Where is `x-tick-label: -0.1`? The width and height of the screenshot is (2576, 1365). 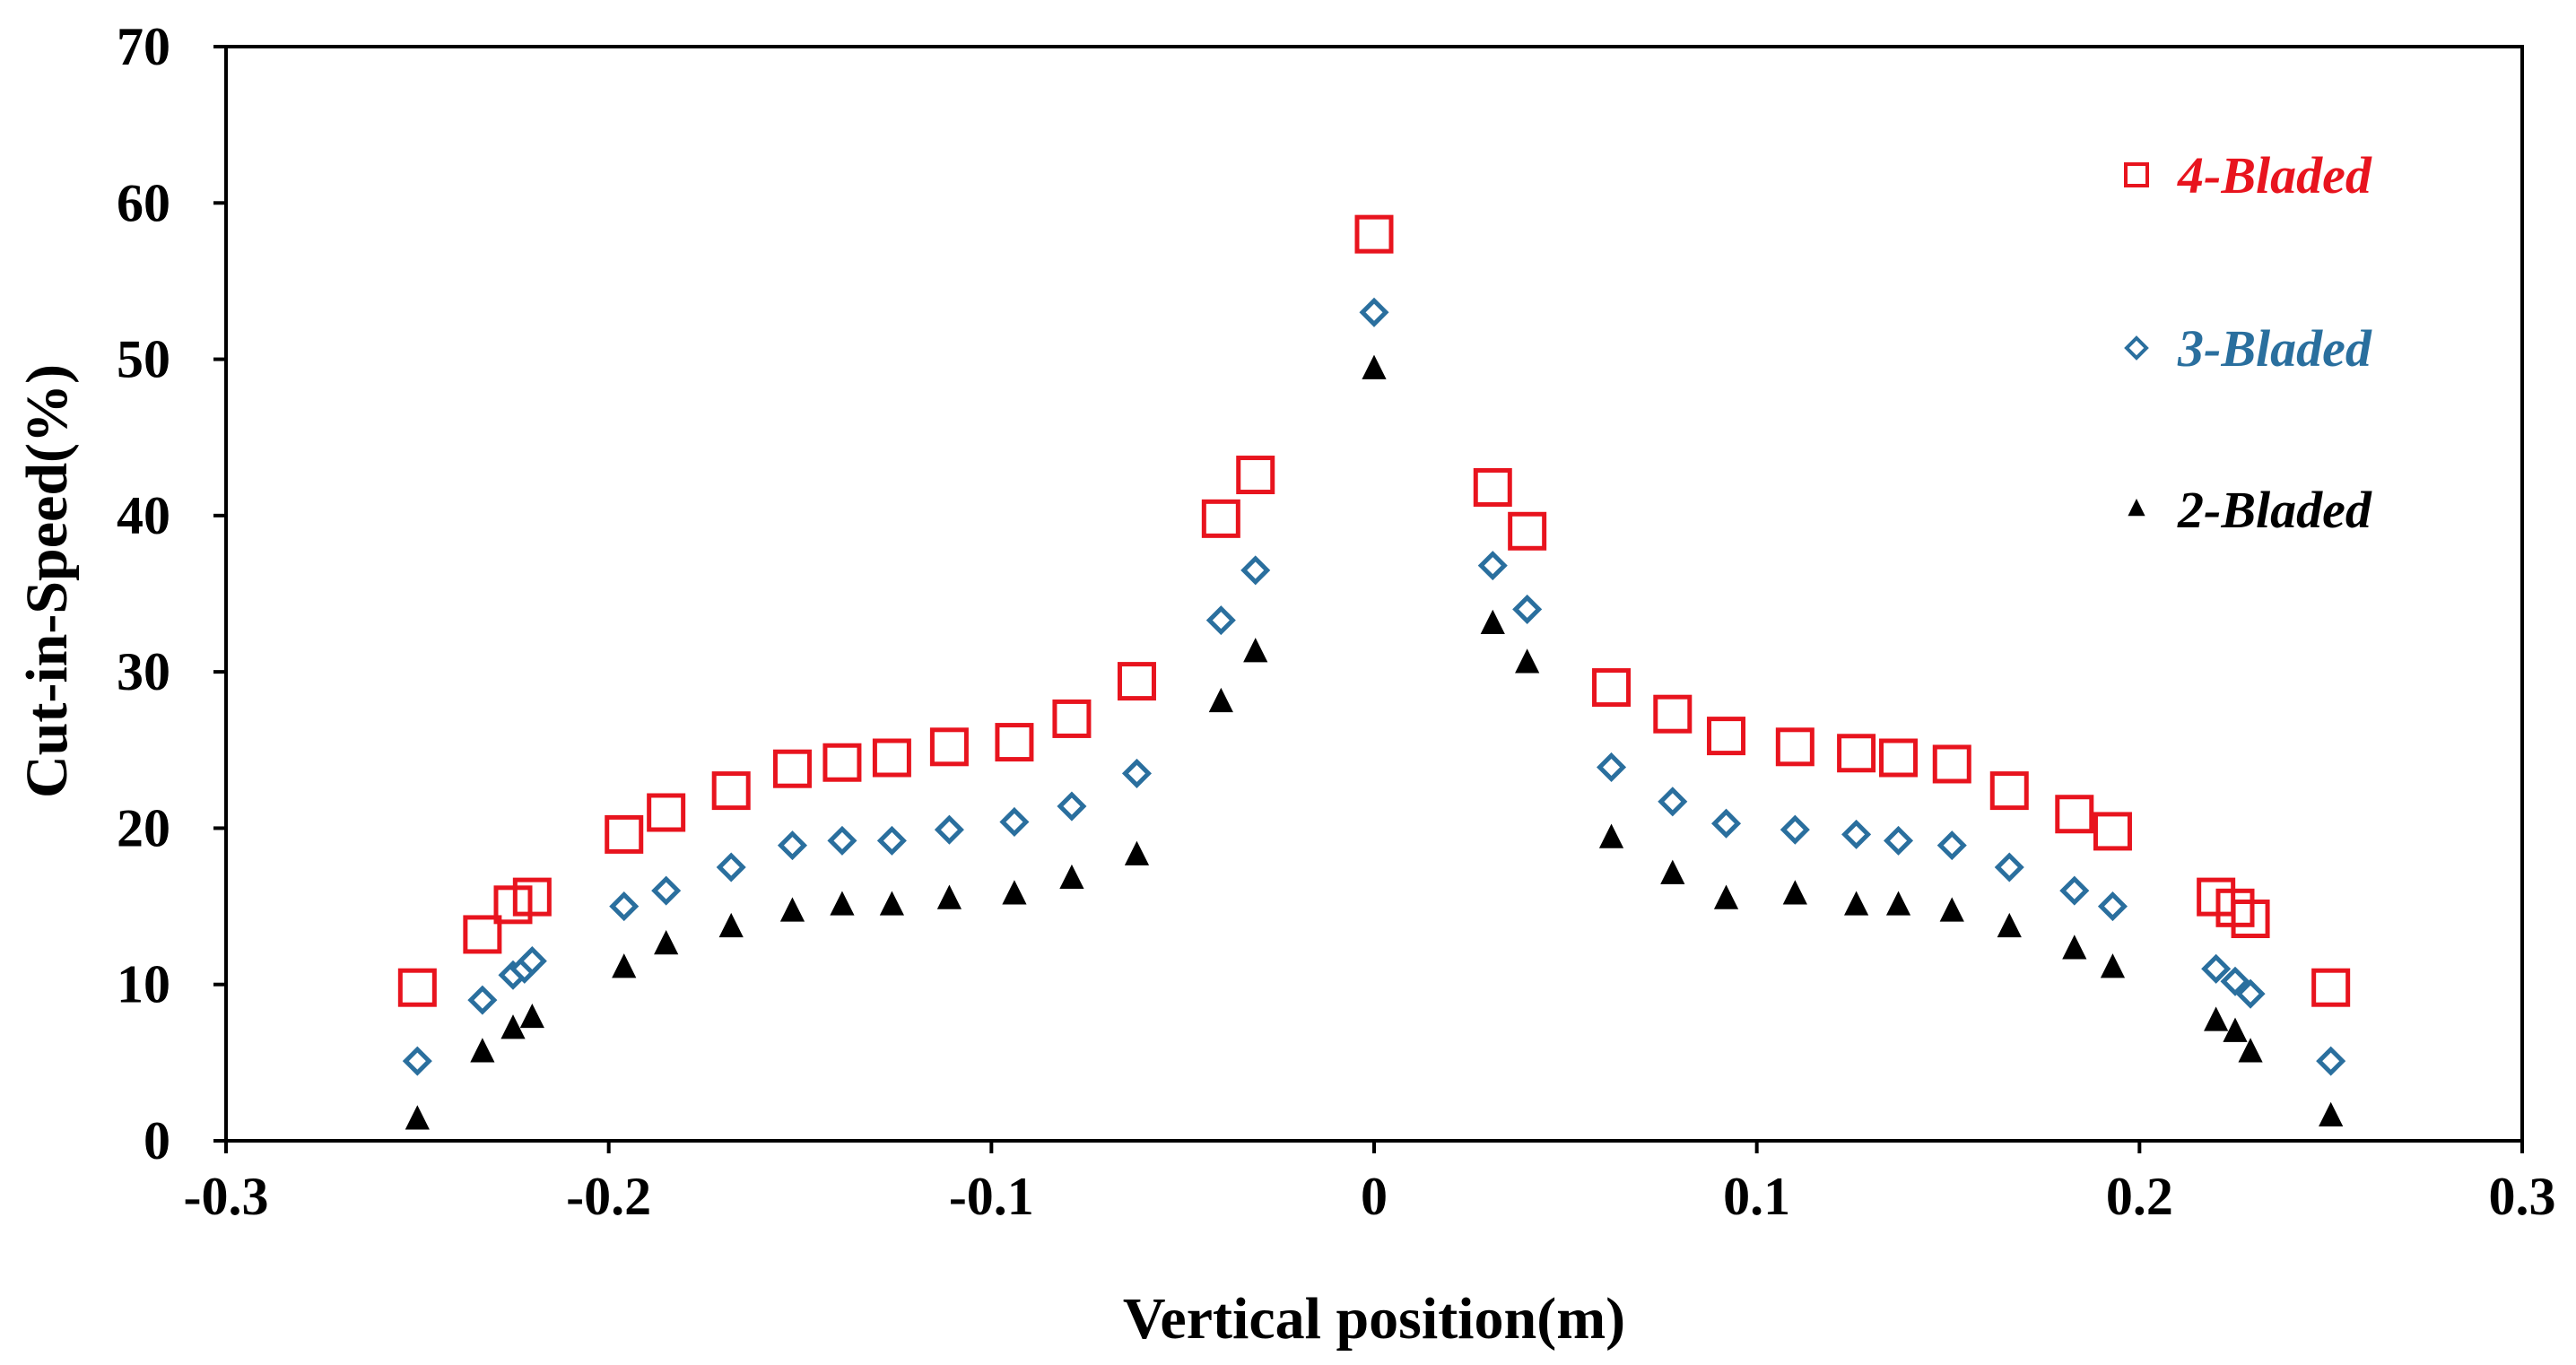 x-tick-label: -0.1 is located at coordinates (991, 1196).